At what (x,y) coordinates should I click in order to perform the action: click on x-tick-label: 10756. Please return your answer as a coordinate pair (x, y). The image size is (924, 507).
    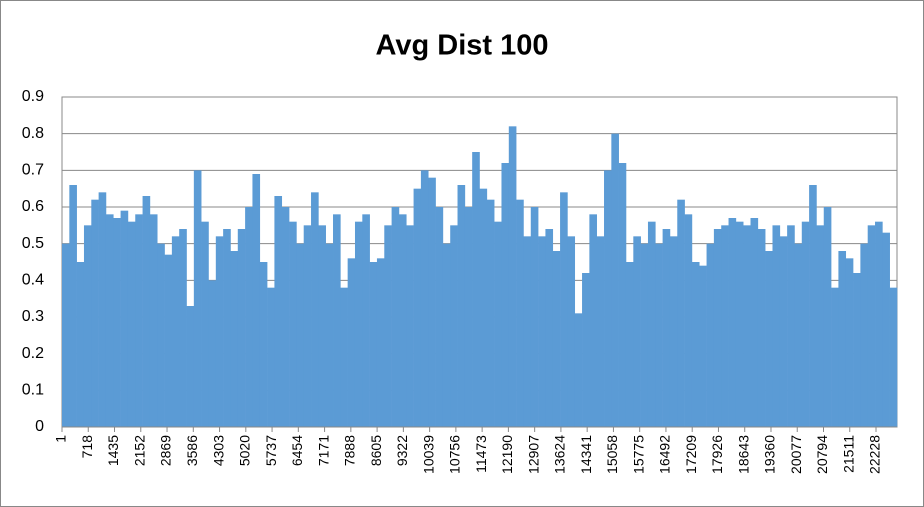
    Looking at the image, I should click on (455, 454).